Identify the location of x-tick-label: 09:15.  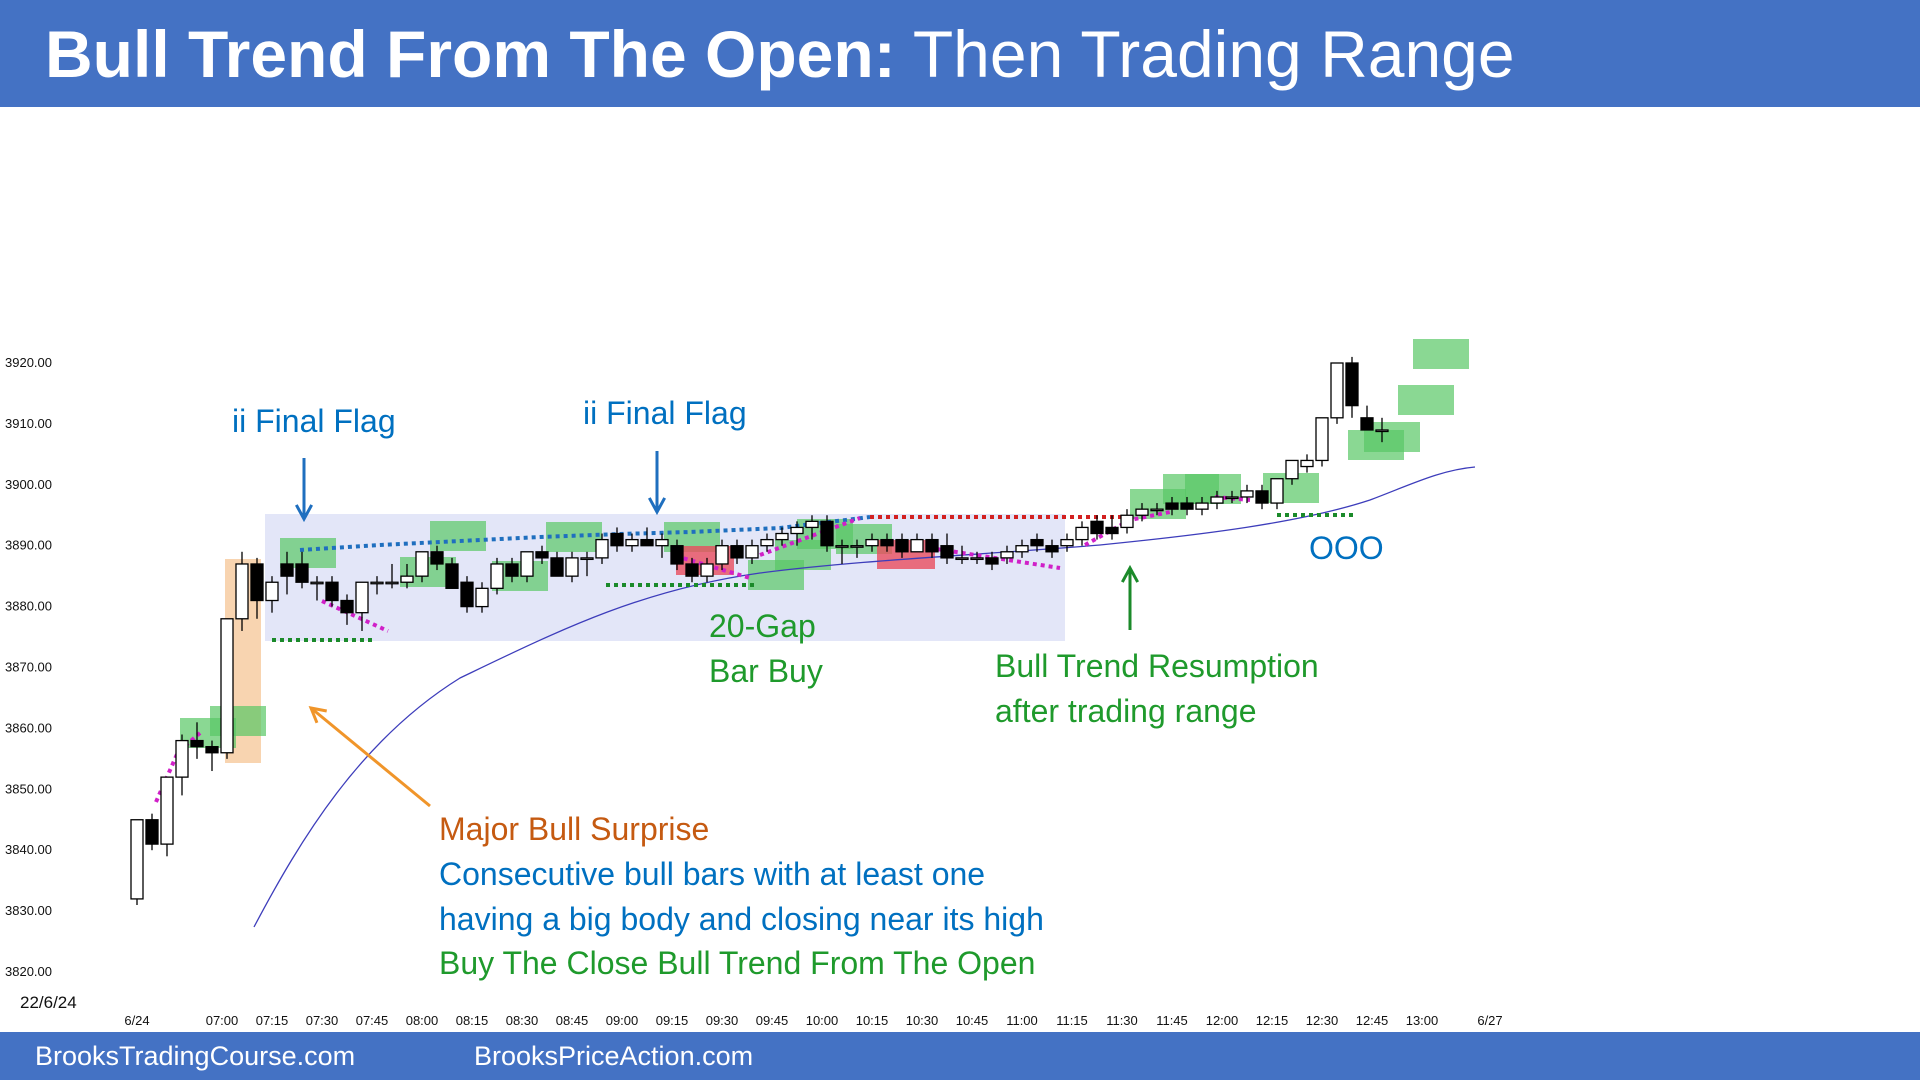
(672, 1020).